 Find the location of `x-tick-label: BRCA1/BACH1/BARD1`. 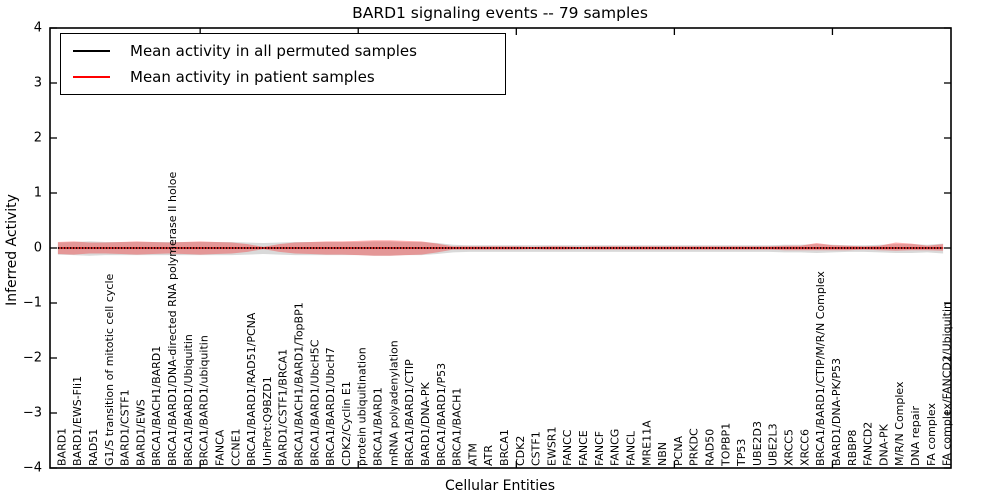

x-tick-label: BRCA1/BACH1/BARD1 is located at coordinates (156, 406).